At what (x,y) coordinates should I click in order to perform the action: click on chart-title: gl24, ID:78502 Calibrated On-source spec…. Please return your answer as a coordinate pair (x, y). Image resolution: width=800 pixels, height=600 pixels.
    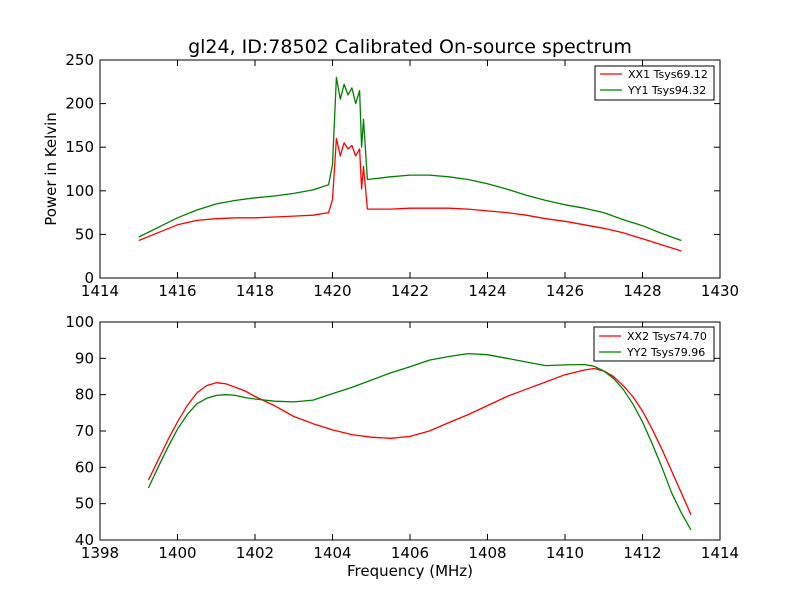
    Looking at the image, I should click on (410, 47).